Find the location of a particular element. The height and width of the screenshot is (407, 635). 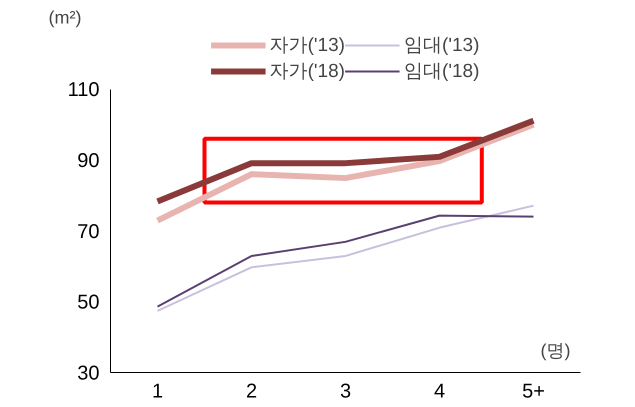

legend-label: 자가('18) is located at coordinates (307, 72).